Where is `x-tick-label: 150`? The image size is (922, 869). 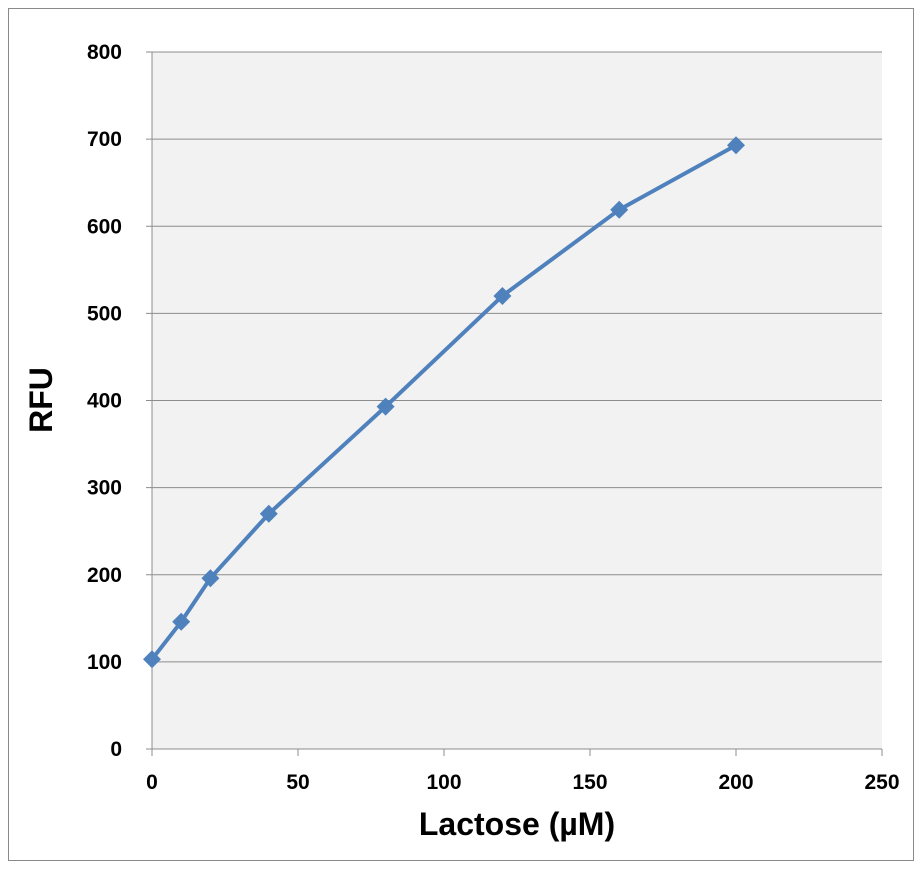
x-tick-label: 150 is located at coordinates (589, 782).